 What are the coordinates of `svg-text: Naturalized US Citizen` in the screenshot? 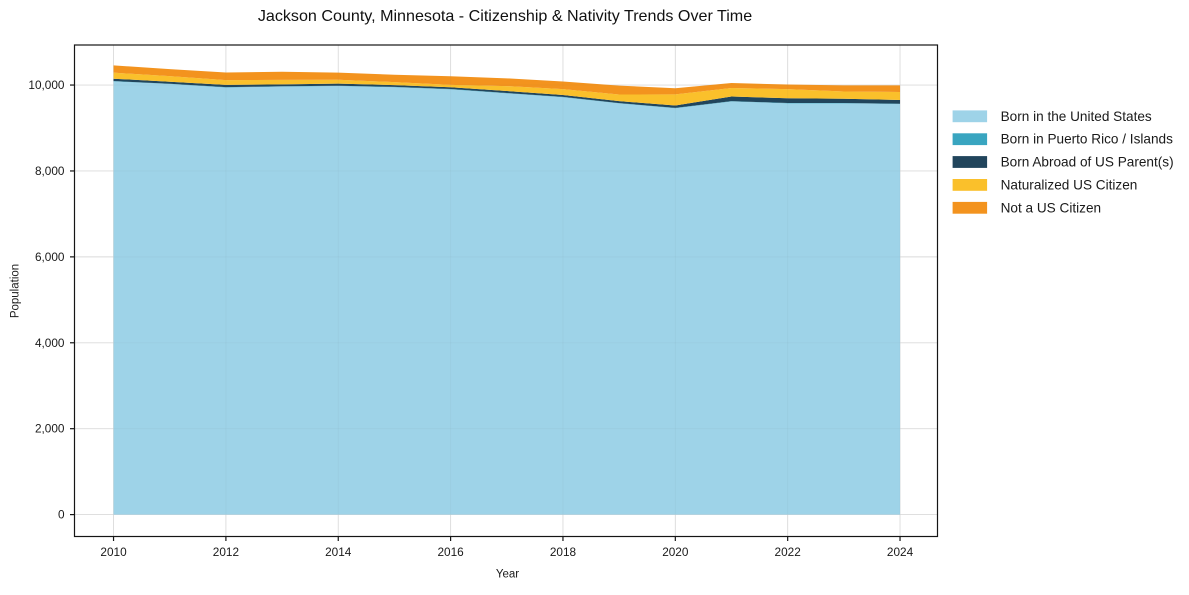 It's located at (1069, 184).